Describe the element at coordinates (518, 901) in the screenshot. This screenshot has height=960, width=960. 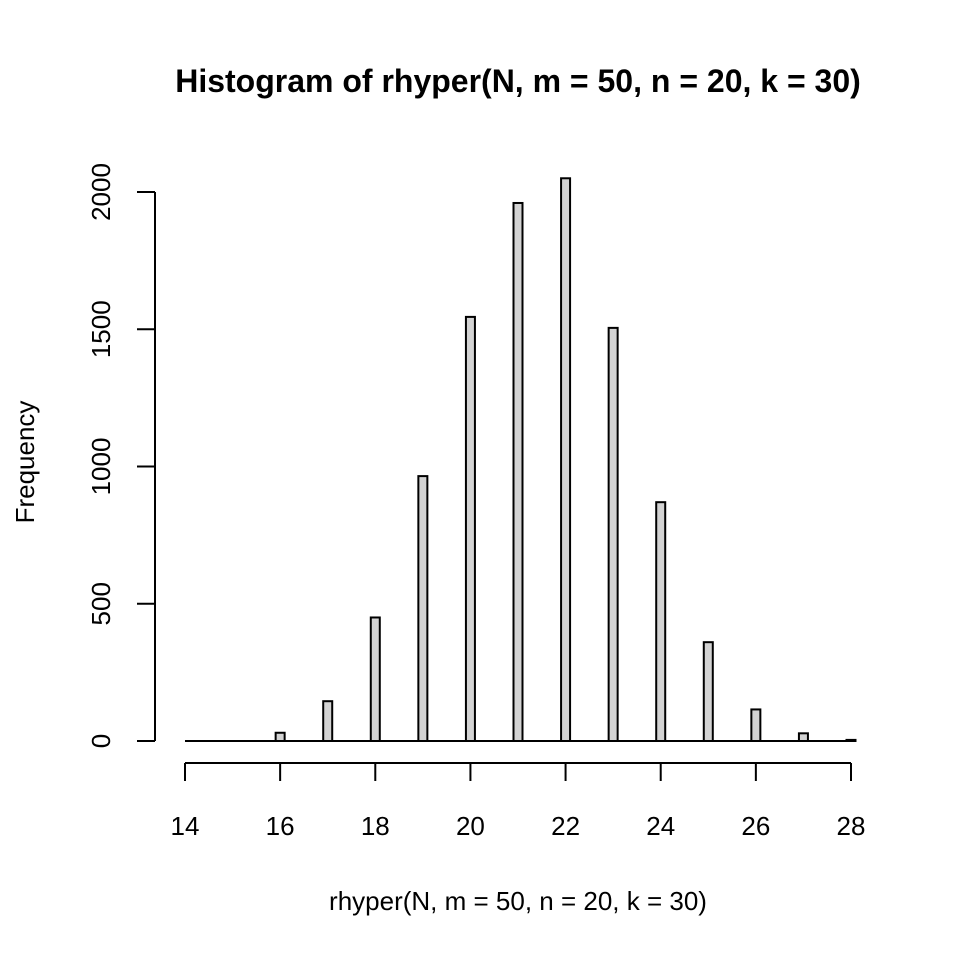
I see `x-axis-label: rhyper(N, m = 50, n = 20, k = 30)` at that location.